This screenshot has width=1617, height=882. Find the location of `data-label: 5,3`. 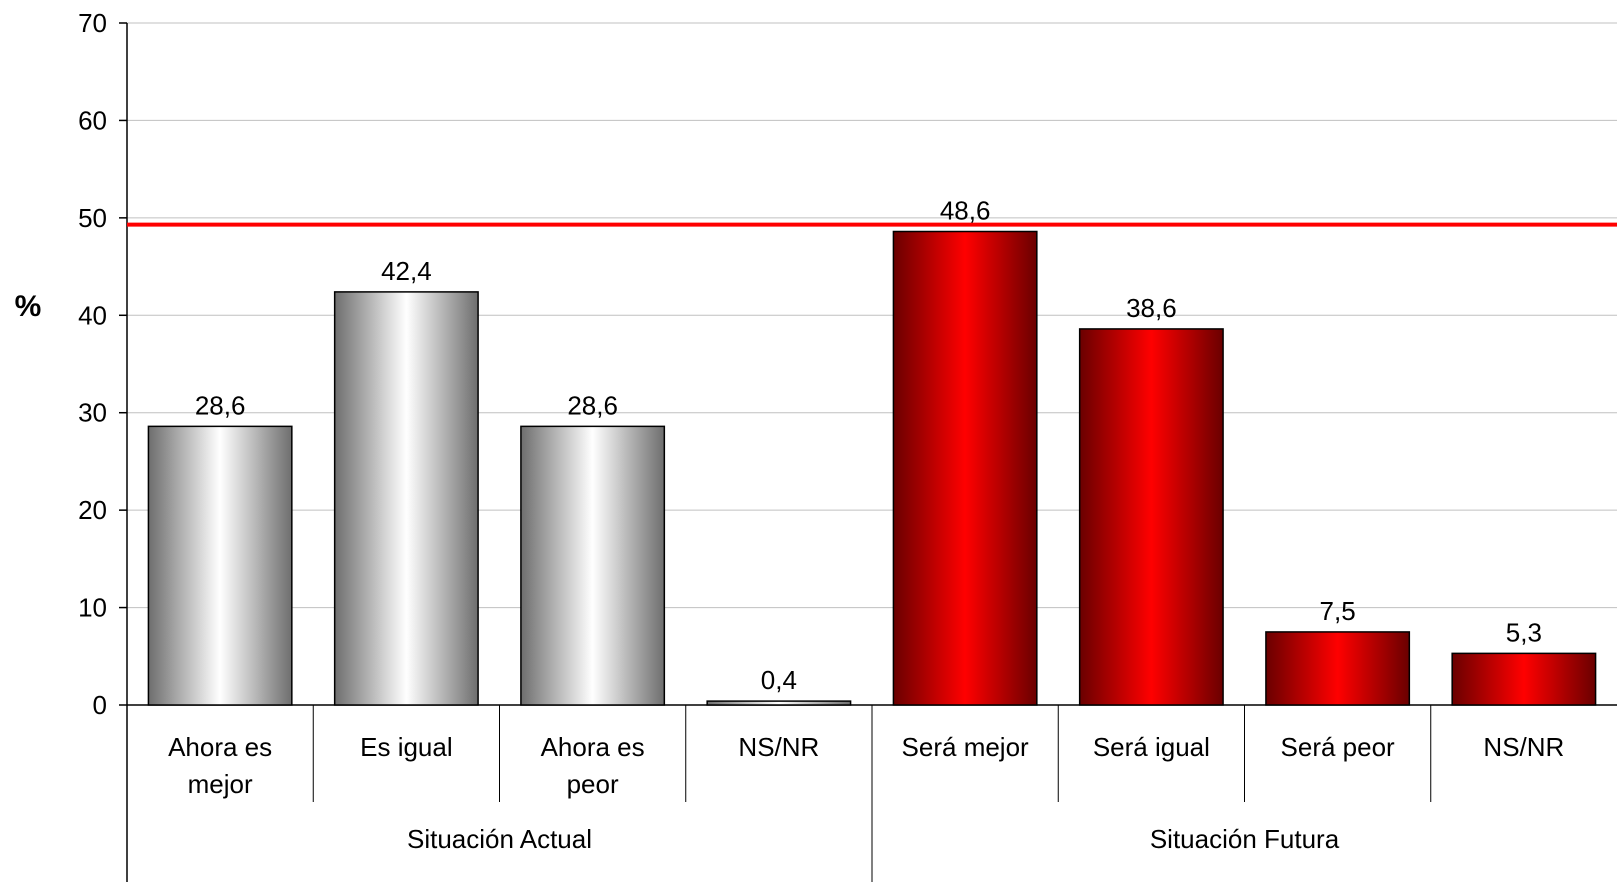

data-label: 5,3 is located at coordinates (1524, 632).